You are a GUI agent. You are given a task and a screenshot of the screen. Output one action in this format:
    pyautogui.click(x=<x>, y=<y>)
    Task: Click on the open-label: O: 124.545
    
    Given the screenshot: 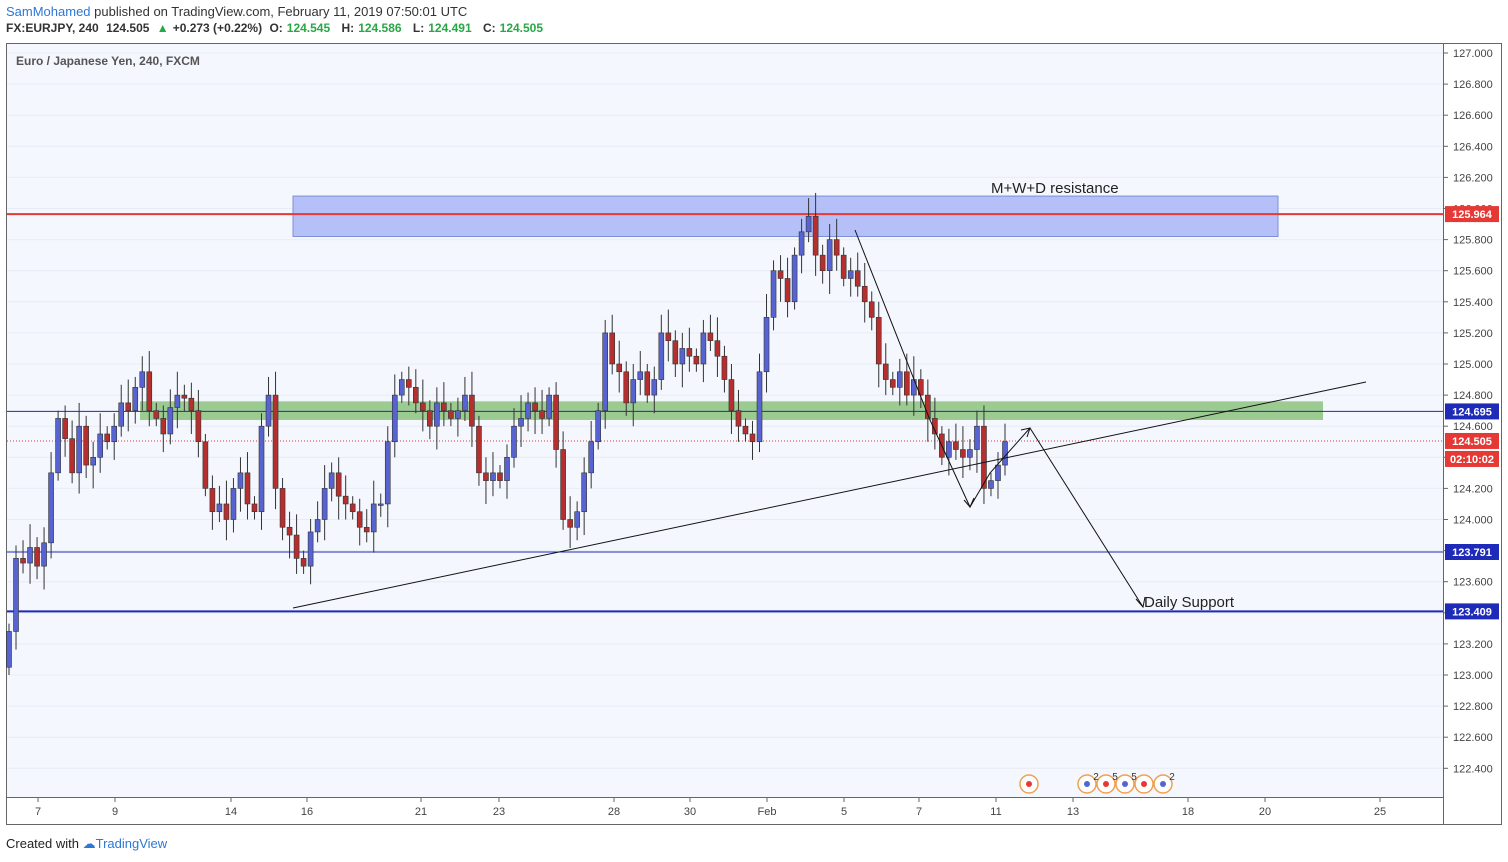 What is the action you would take?
    pyautogui.click(x=300, y=28)
    